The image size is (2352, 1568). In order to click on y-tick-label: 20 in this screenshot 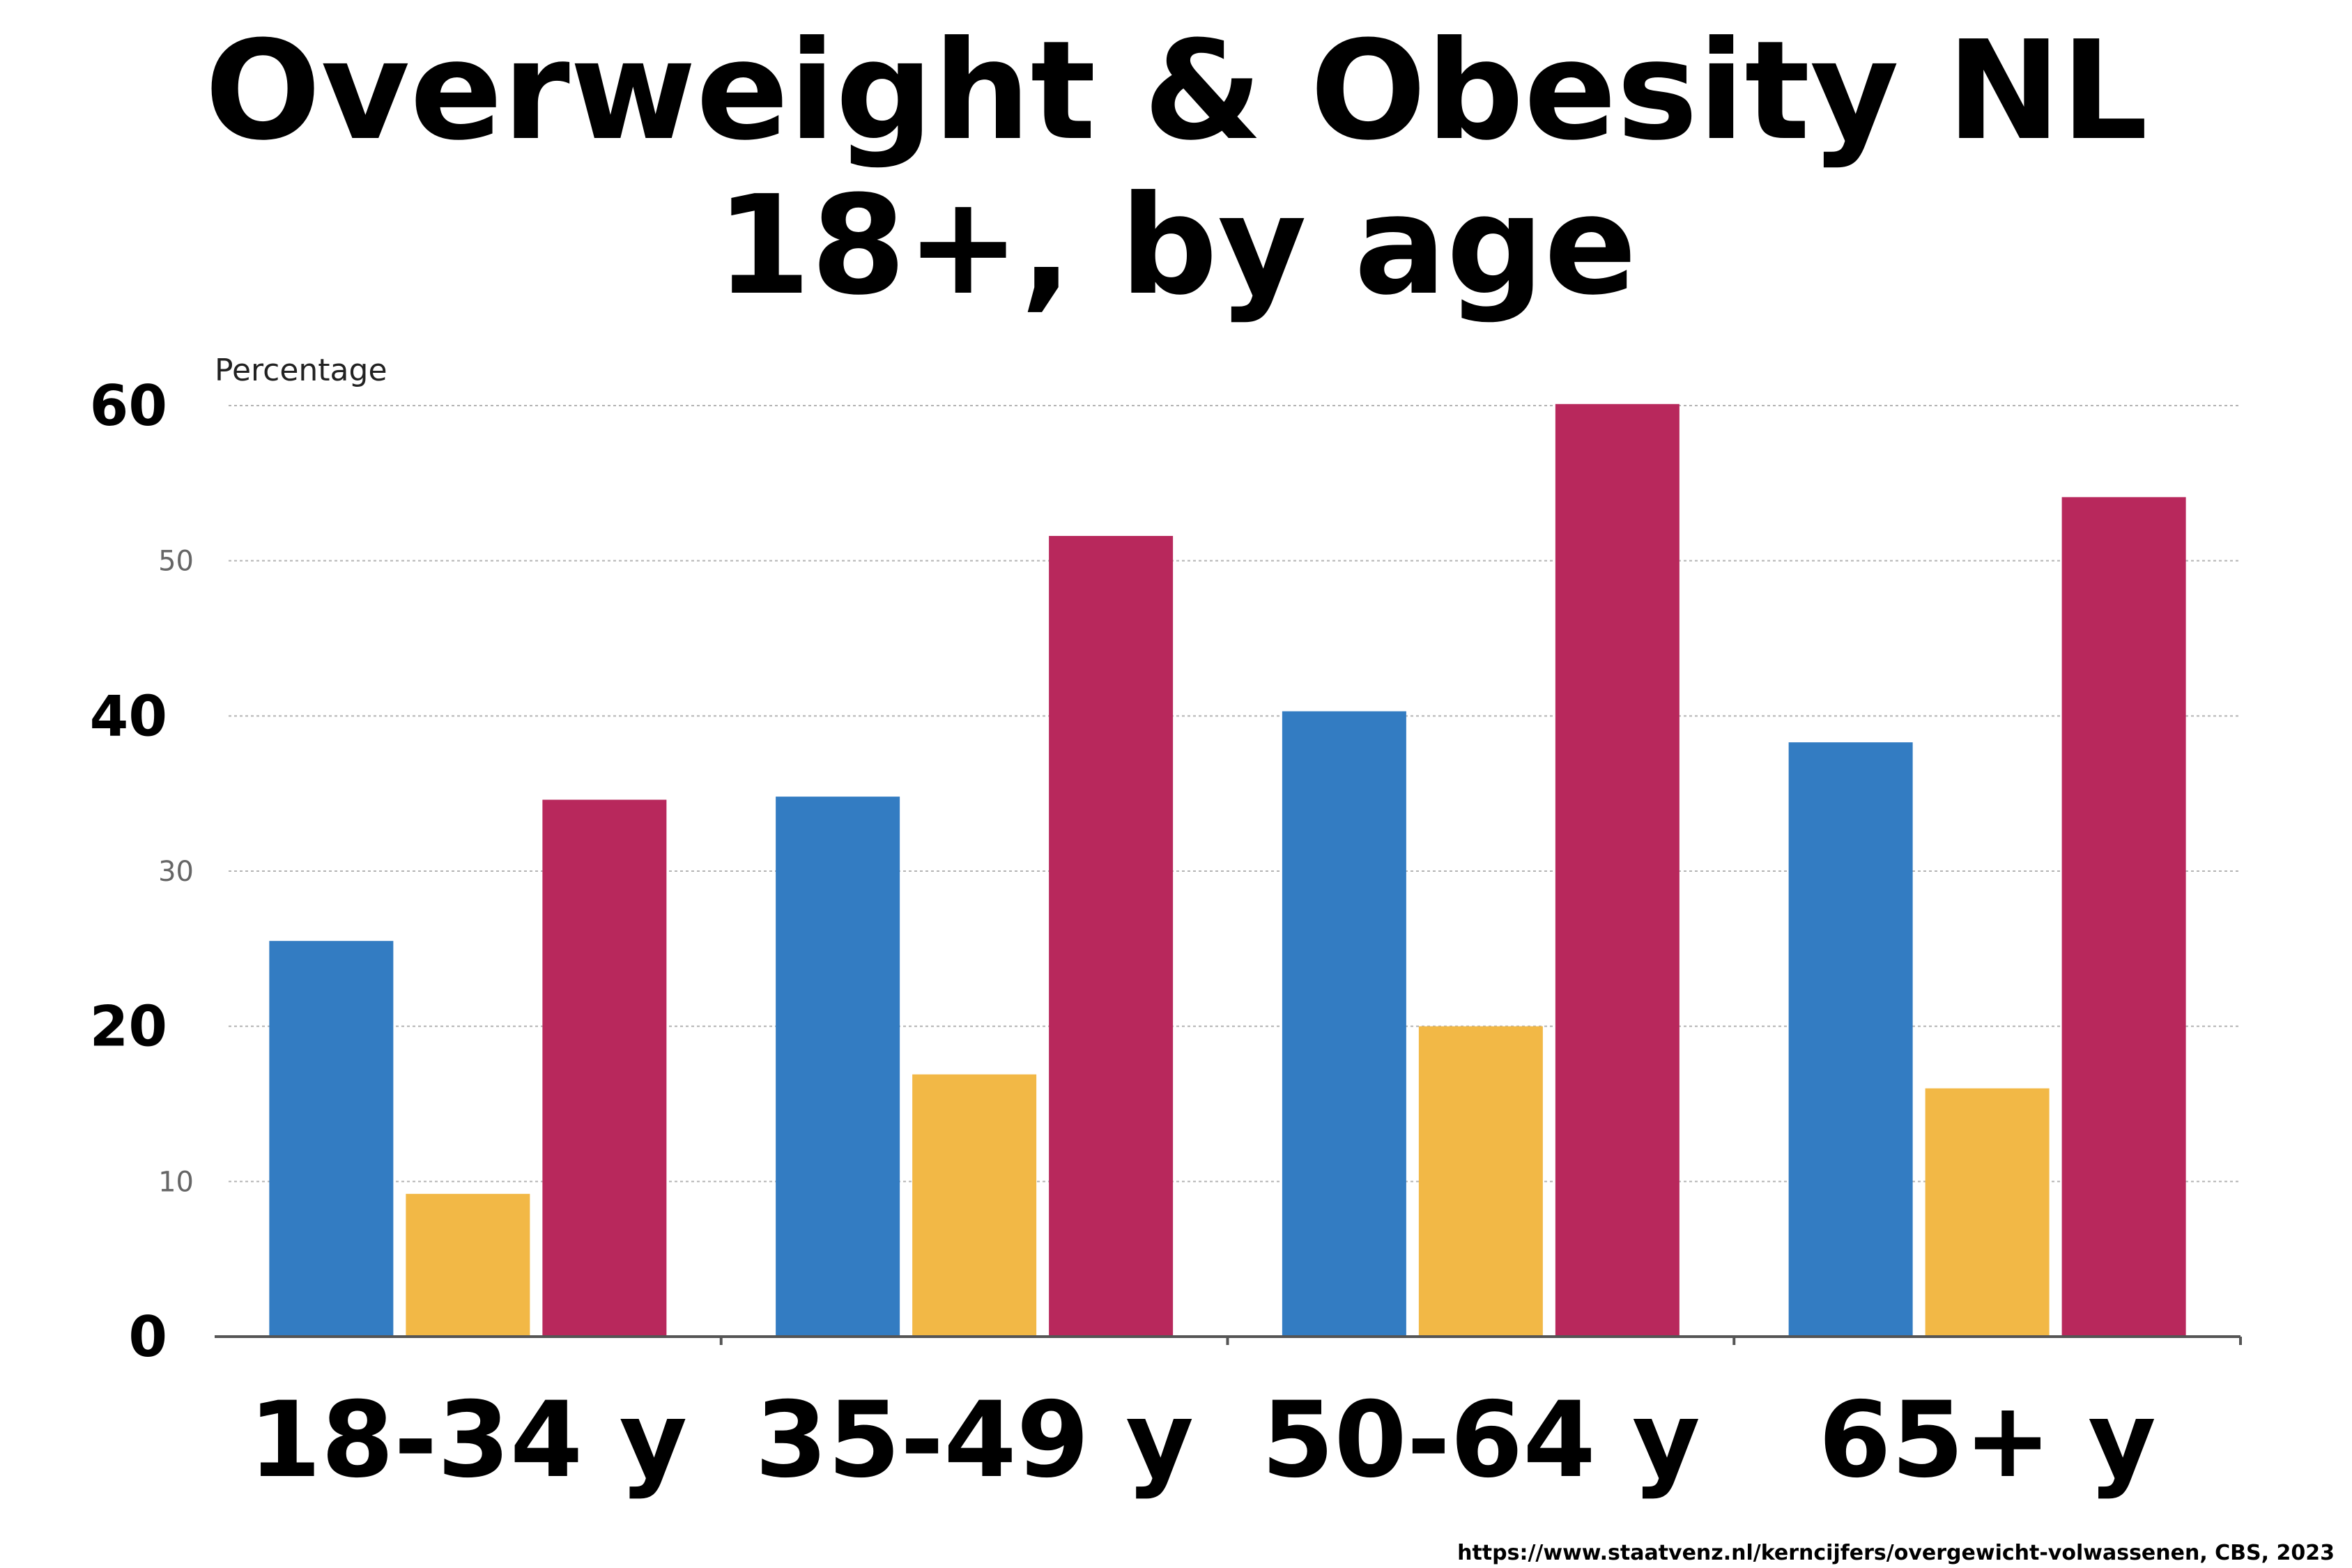, I will do `click(128, 1026)`.